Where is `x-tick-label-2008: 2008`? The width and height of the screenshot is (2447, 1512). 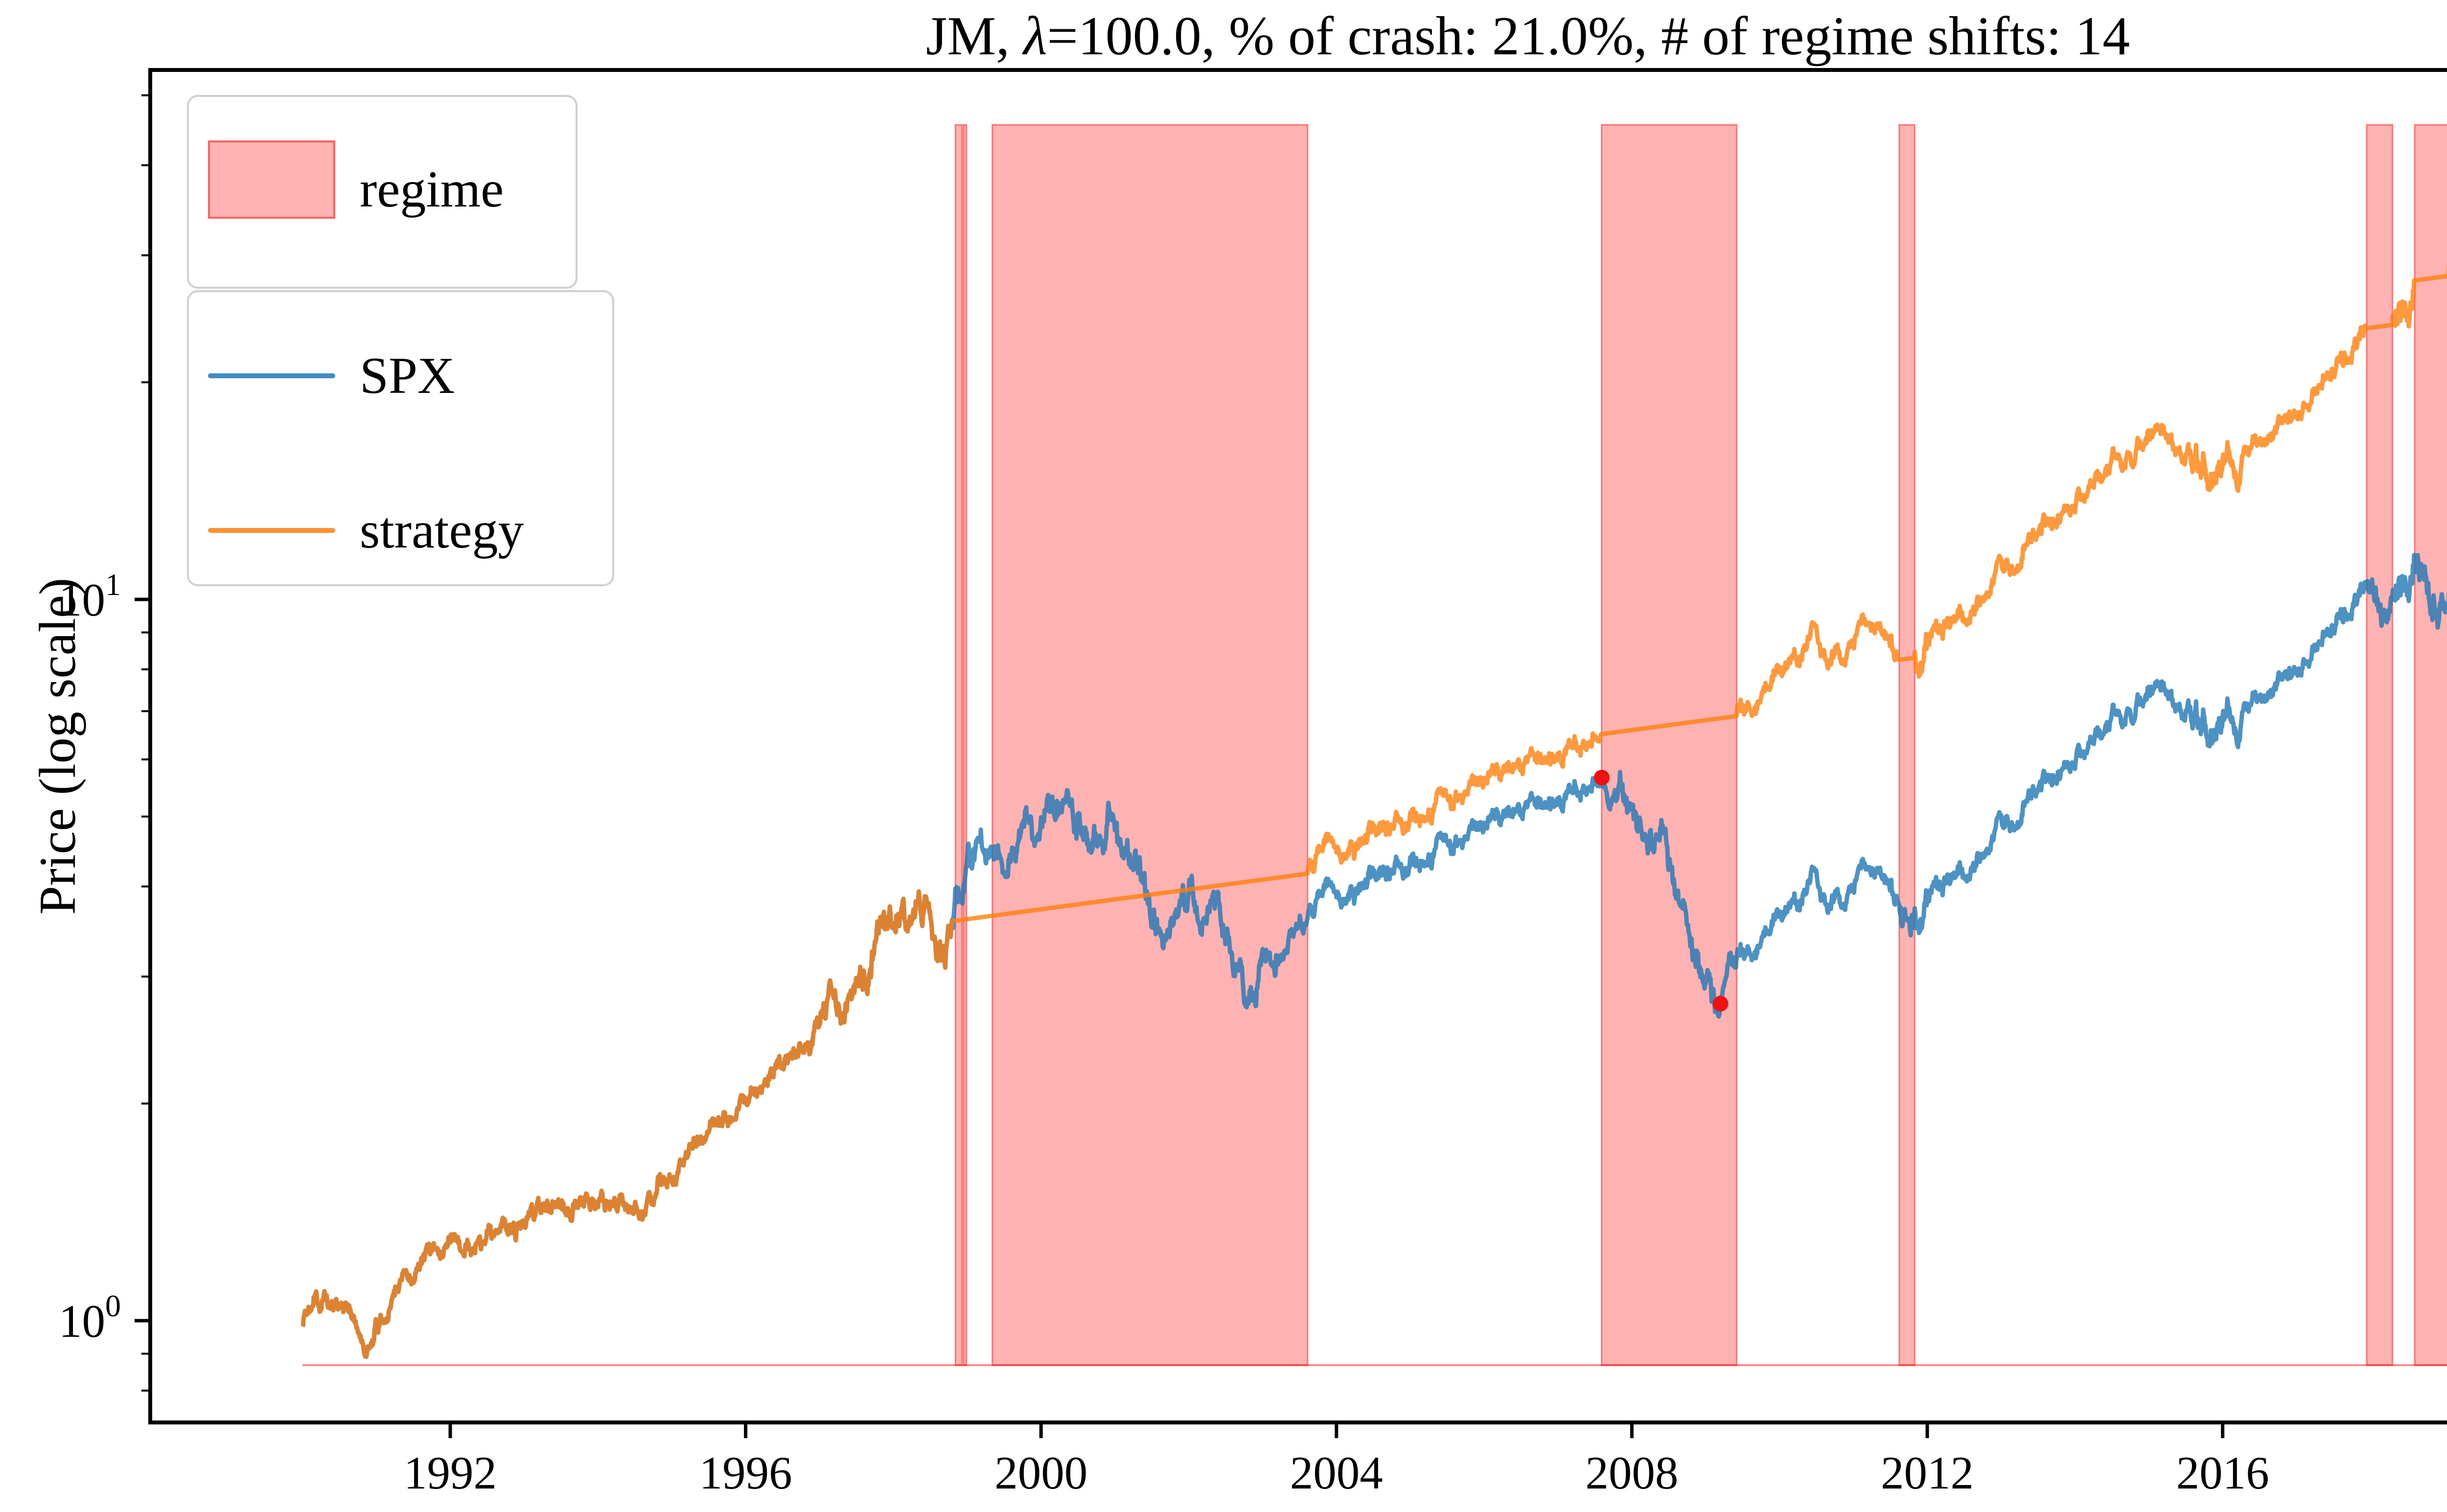
x-tick-label-2008: 2008 is located at coordinates (1631, 1473).